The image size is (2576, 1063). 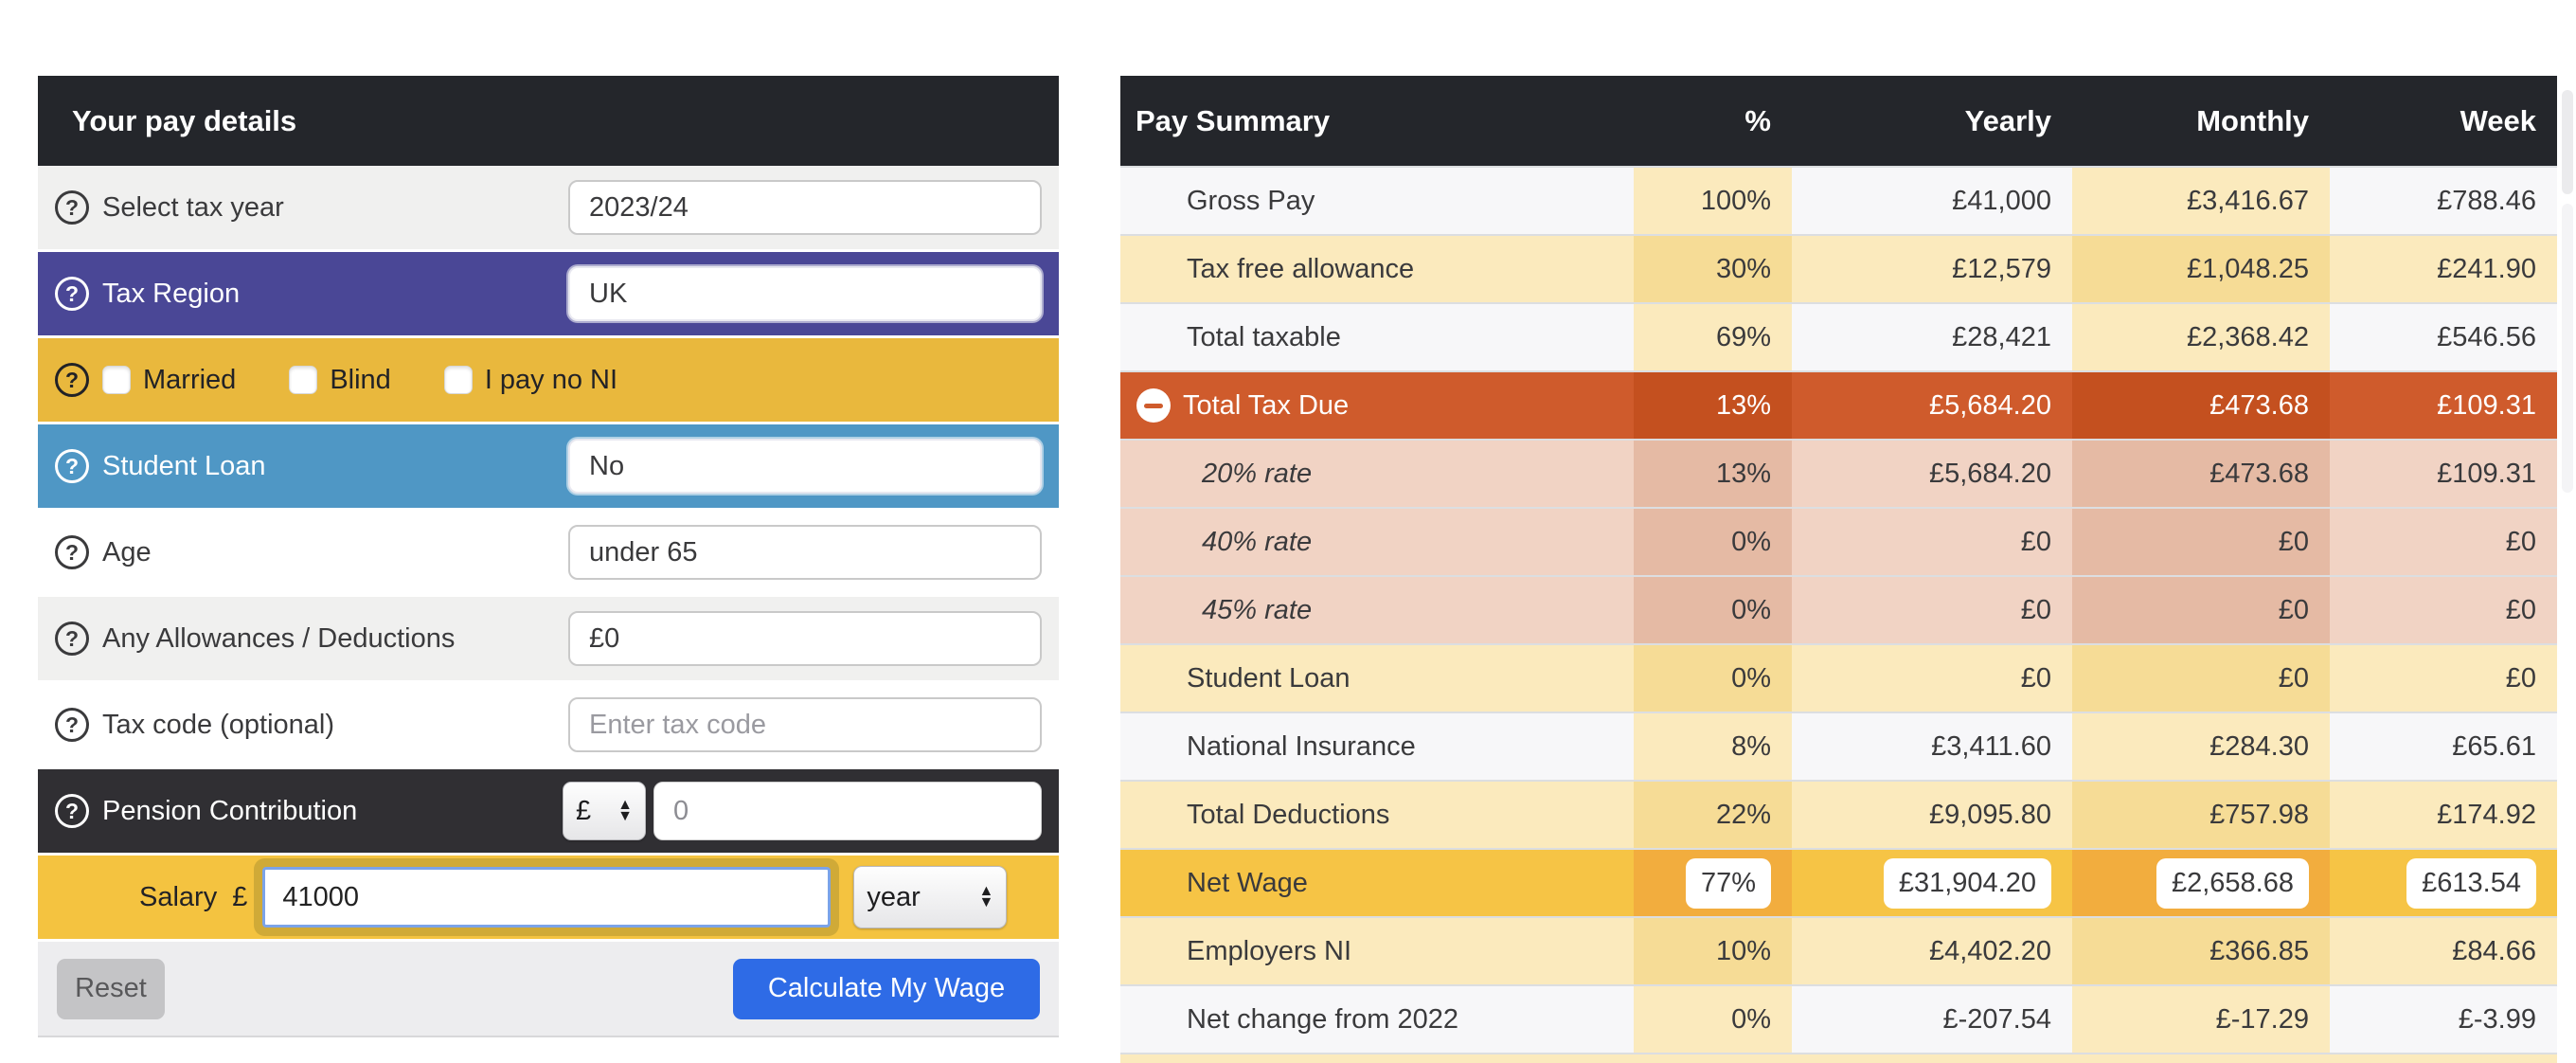 I want to click on row-pct: 77%, so click(x=1713, y=883).